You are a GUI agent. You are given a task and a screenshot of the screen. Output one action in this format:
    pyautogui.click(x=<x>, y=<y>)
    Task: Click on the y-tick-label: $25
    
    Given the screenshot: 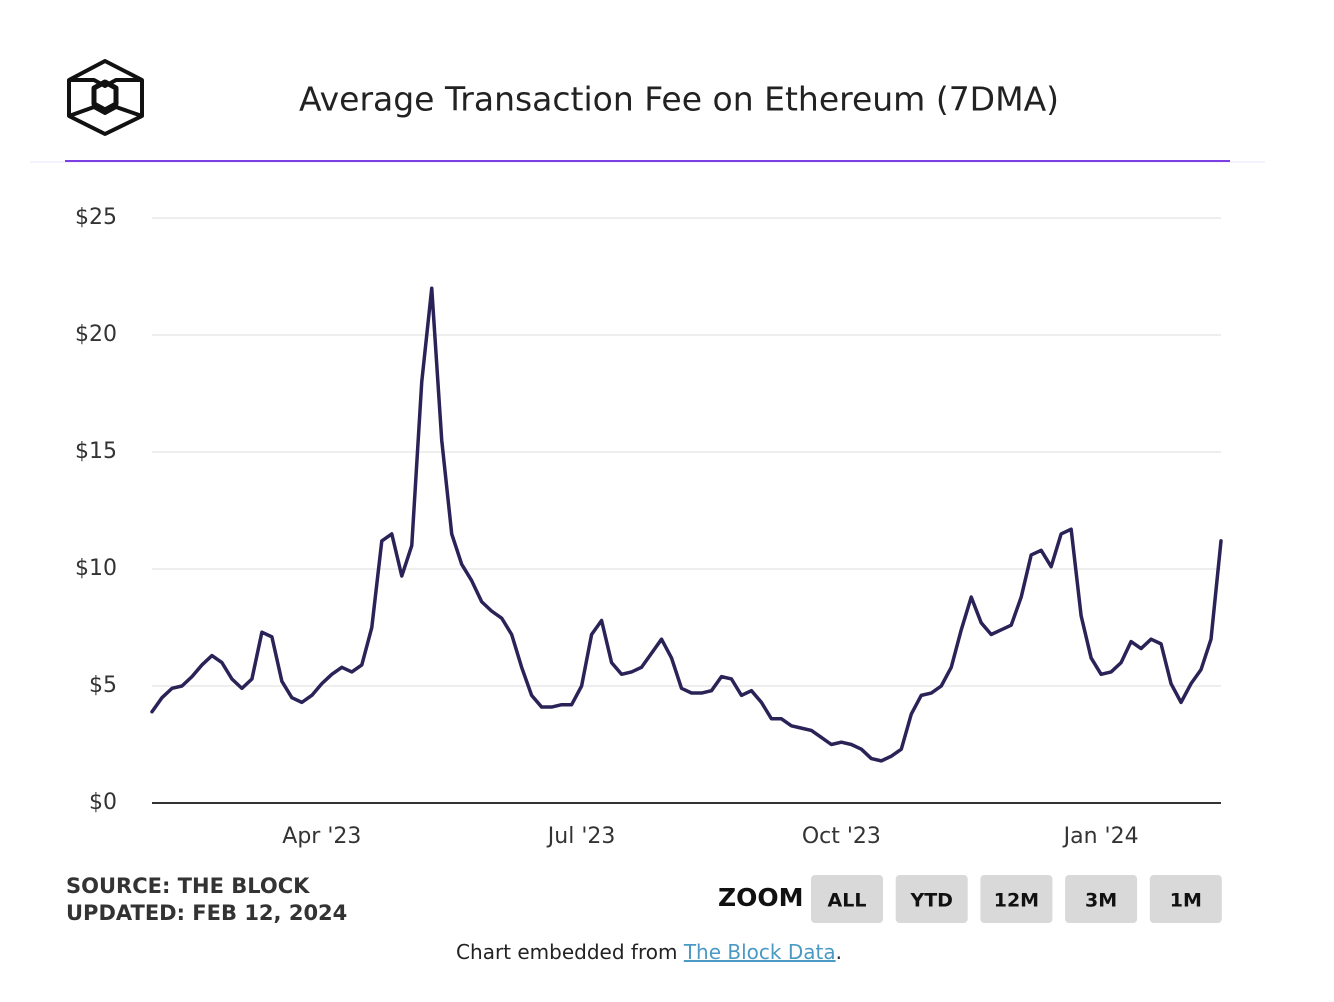 What is the action you would take?
    pyautogui.click(x=96, y=217)
    